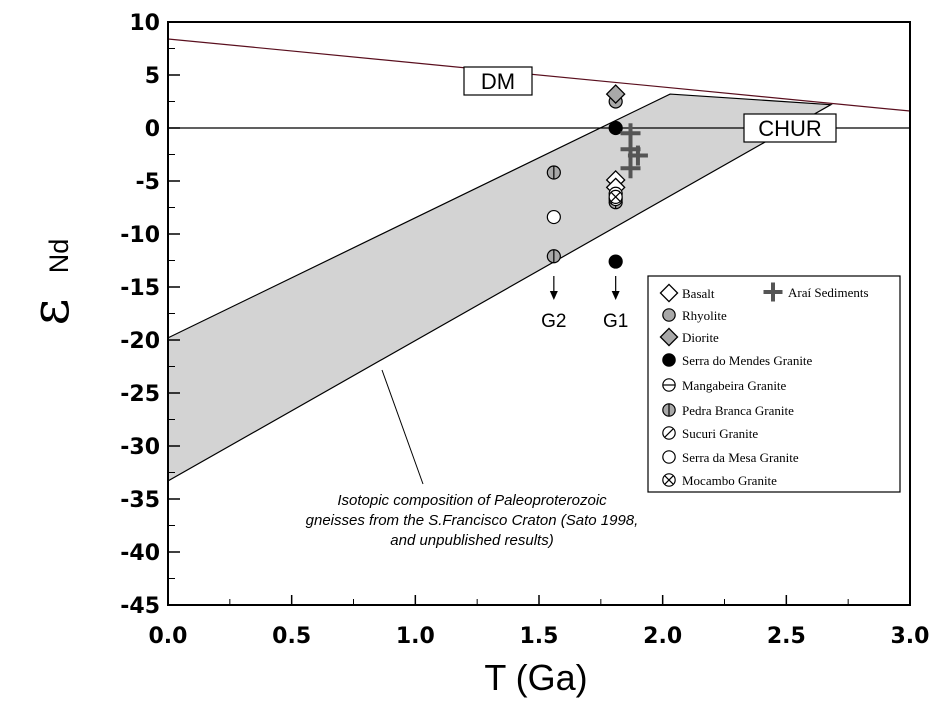  I want to click on legend-entry: Pedra Branca Granite, so click(738, 410).